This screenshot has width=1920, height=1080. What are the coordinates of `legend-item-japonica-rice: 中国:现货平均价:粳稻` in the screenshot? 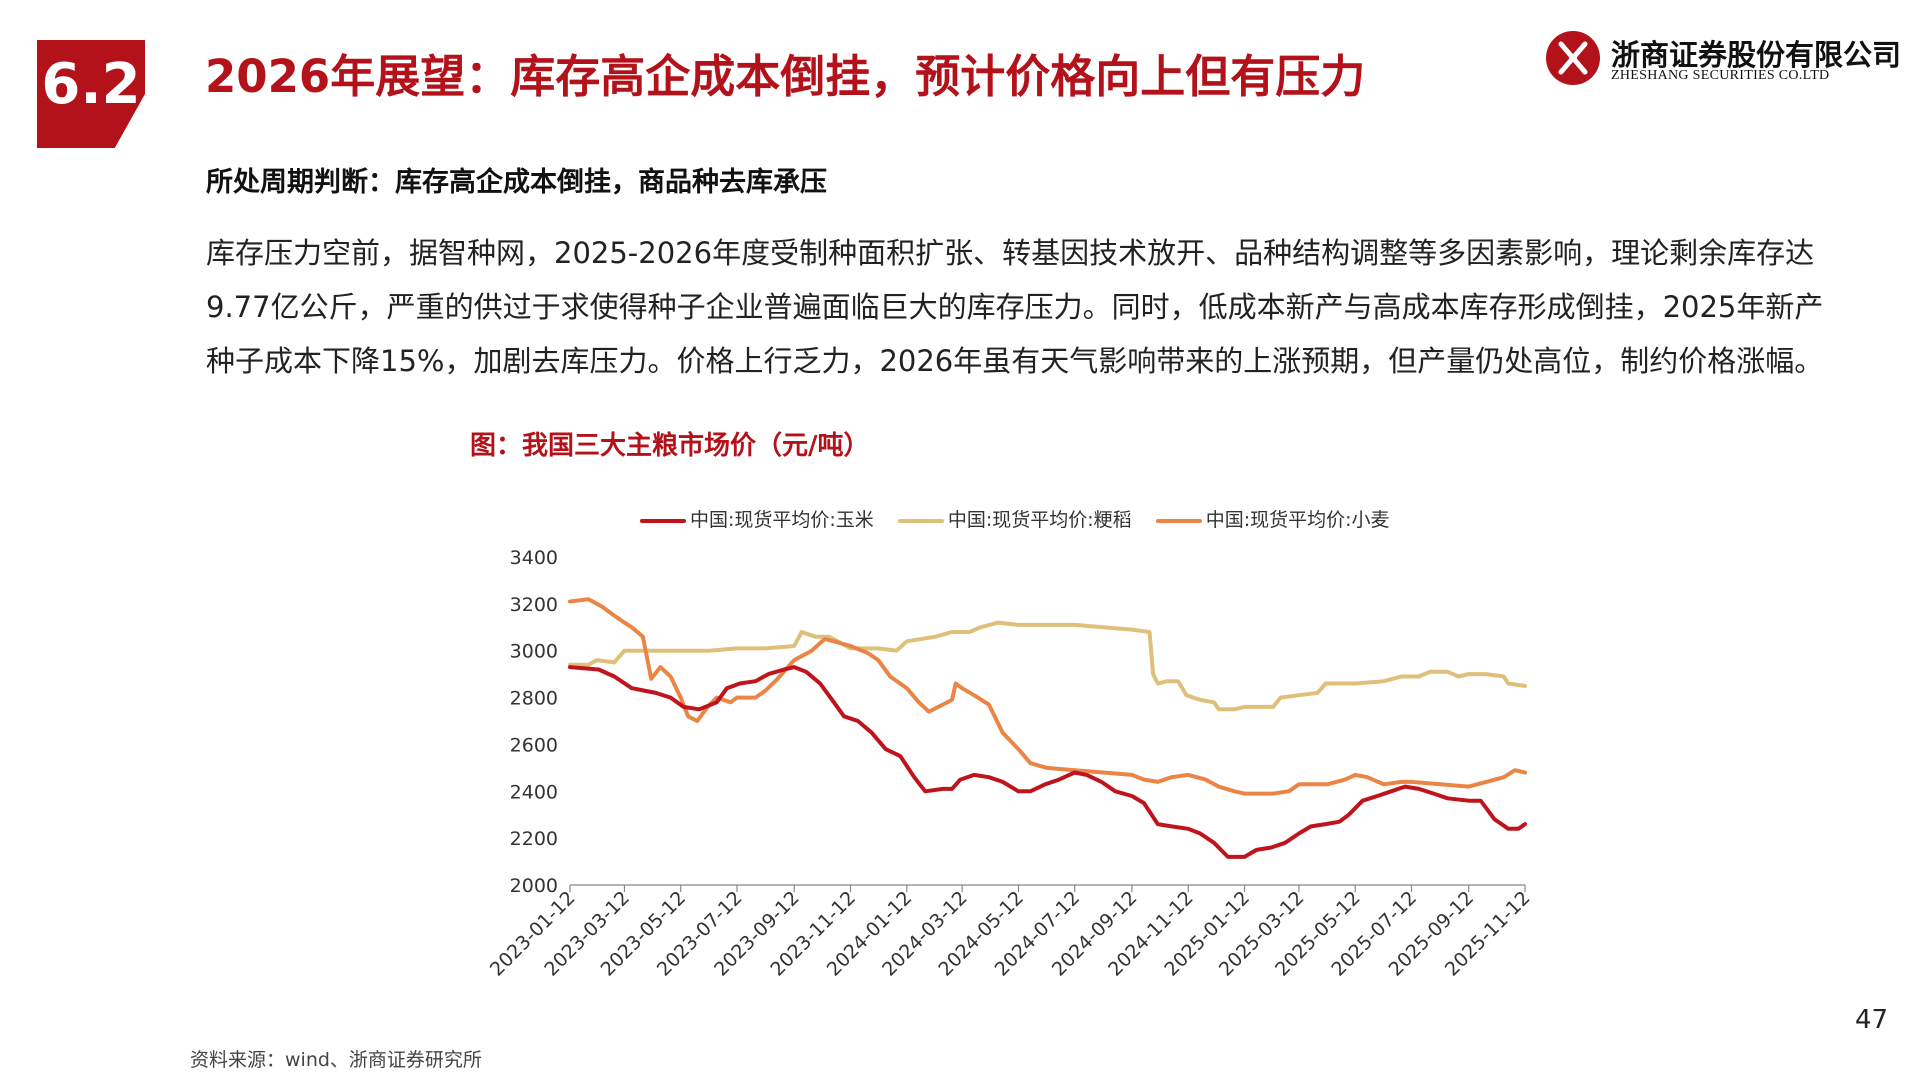 It's located at (1014, 518).